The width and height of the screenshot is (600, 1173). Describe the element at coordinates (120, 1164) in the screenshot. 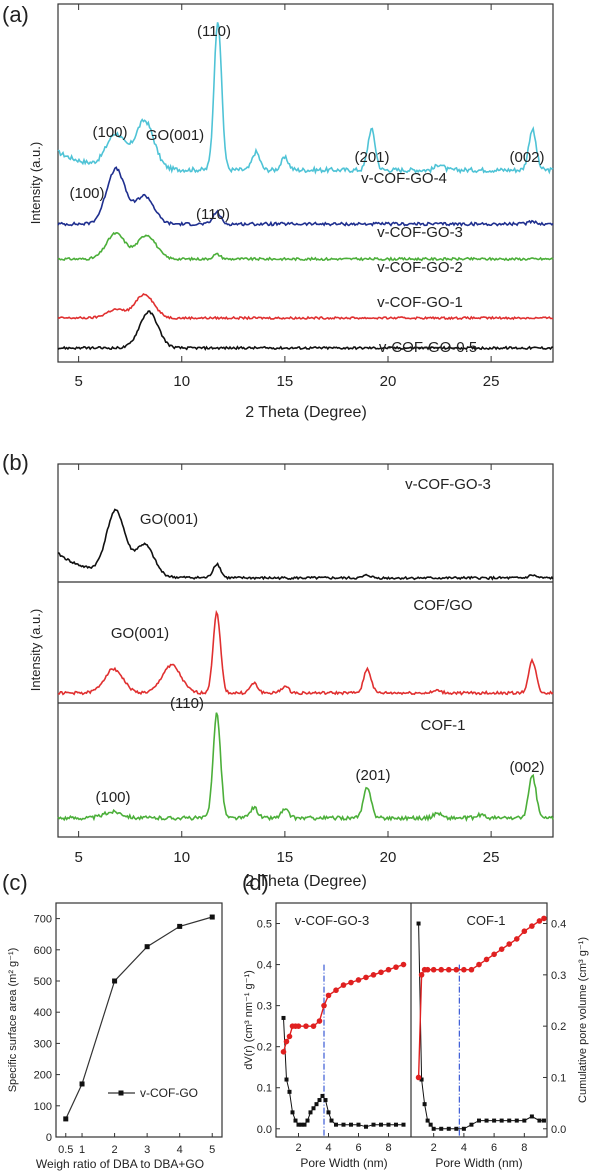

I see `plot-c-xlabel: Weigh ratio of DBA to DBA+GO` at that location.